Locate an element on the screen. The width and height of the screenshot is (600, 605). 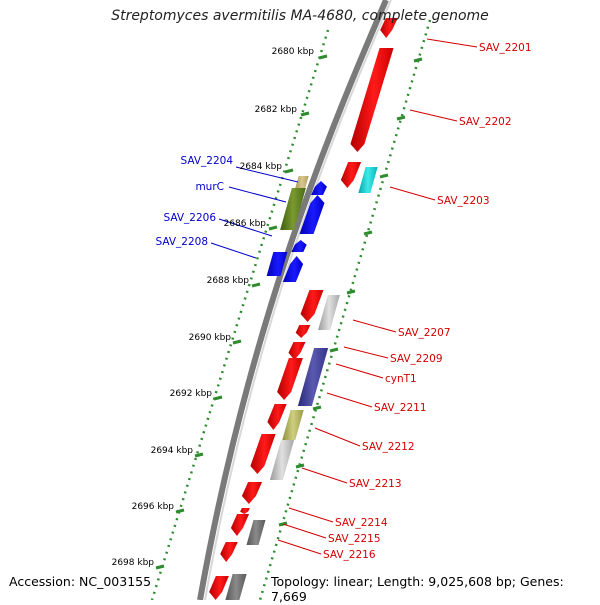
tick-label-2684: 2684 kbp is located at coordinates (261, 167).